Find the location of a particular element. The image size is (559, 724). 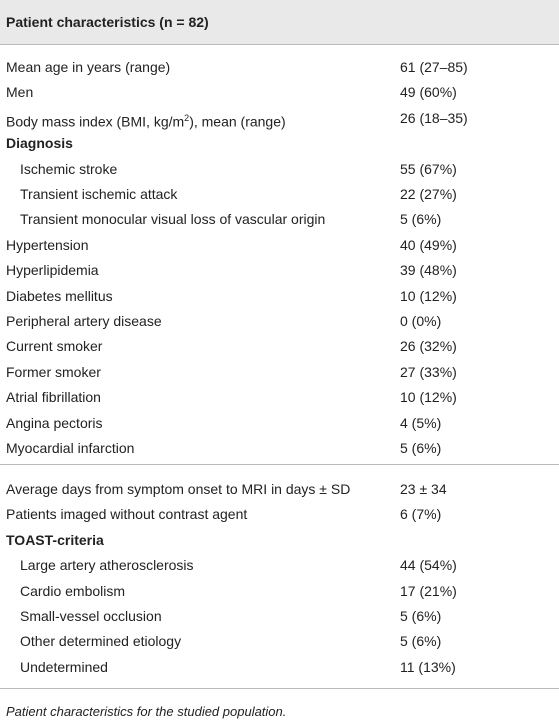

header-rule is located at coordinates (279, 44).